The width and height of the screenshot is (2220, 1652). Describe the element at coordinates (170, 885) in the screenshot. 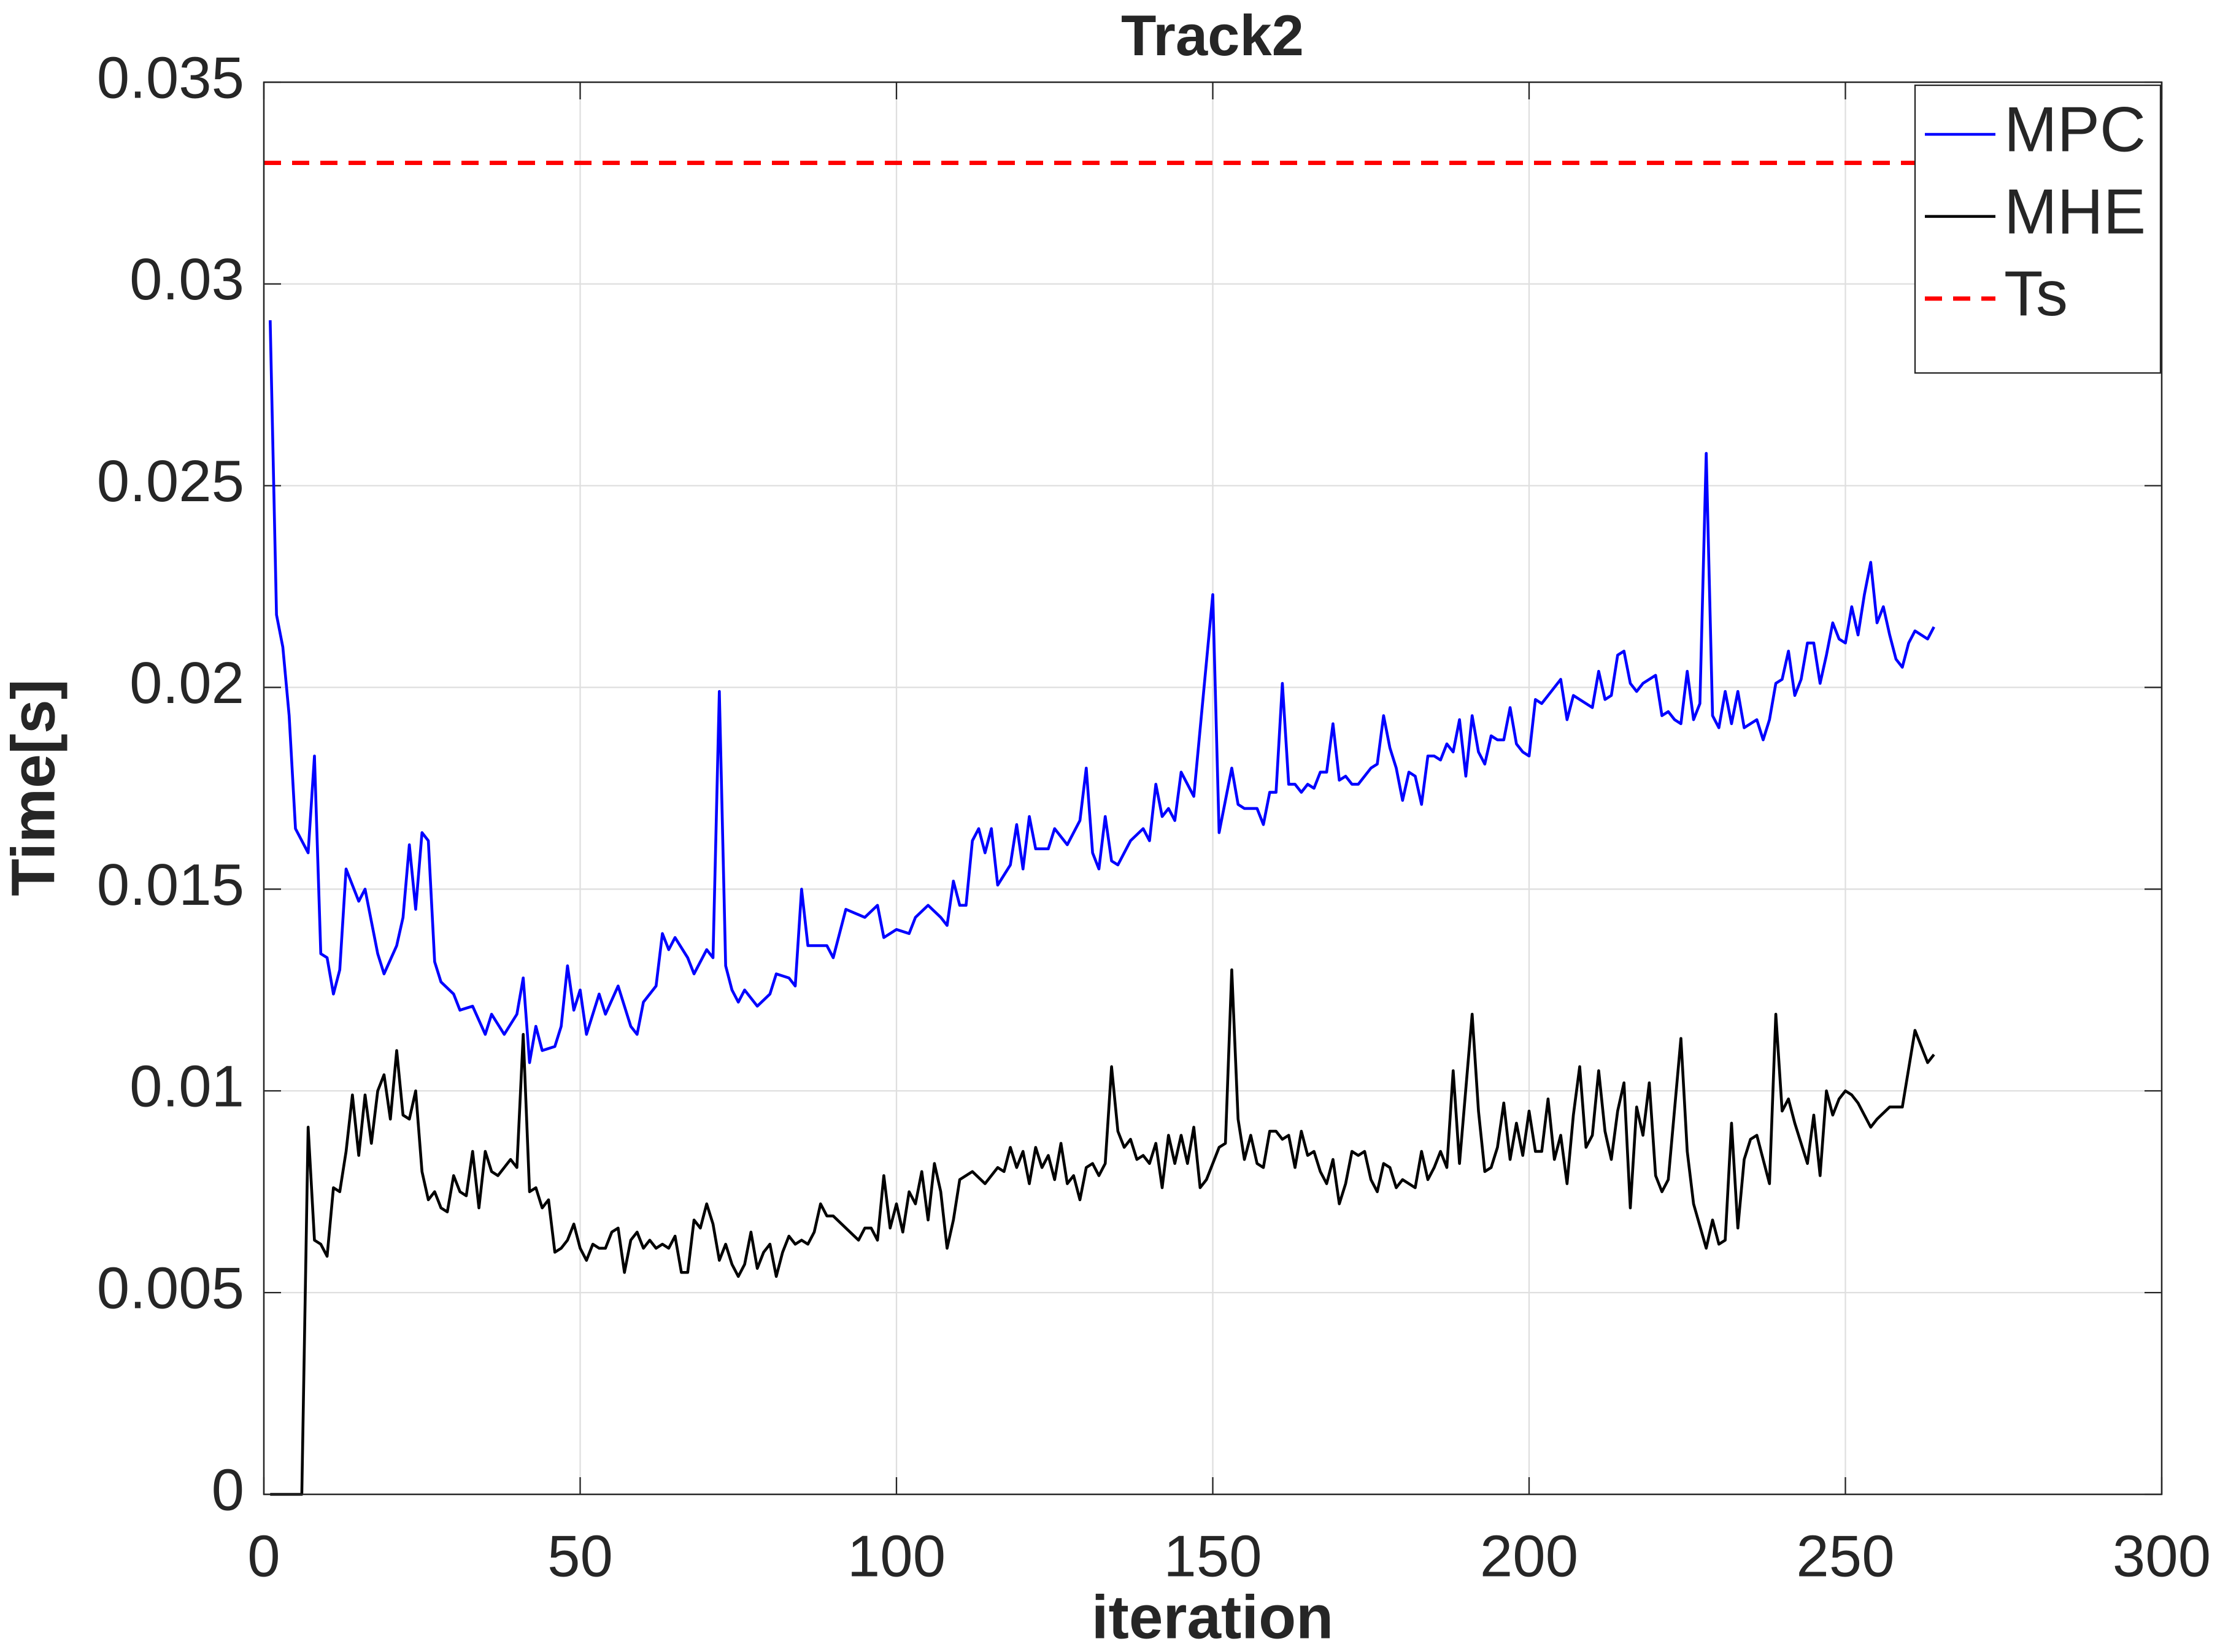

I see `y-tick-label: 0.015` at that location.